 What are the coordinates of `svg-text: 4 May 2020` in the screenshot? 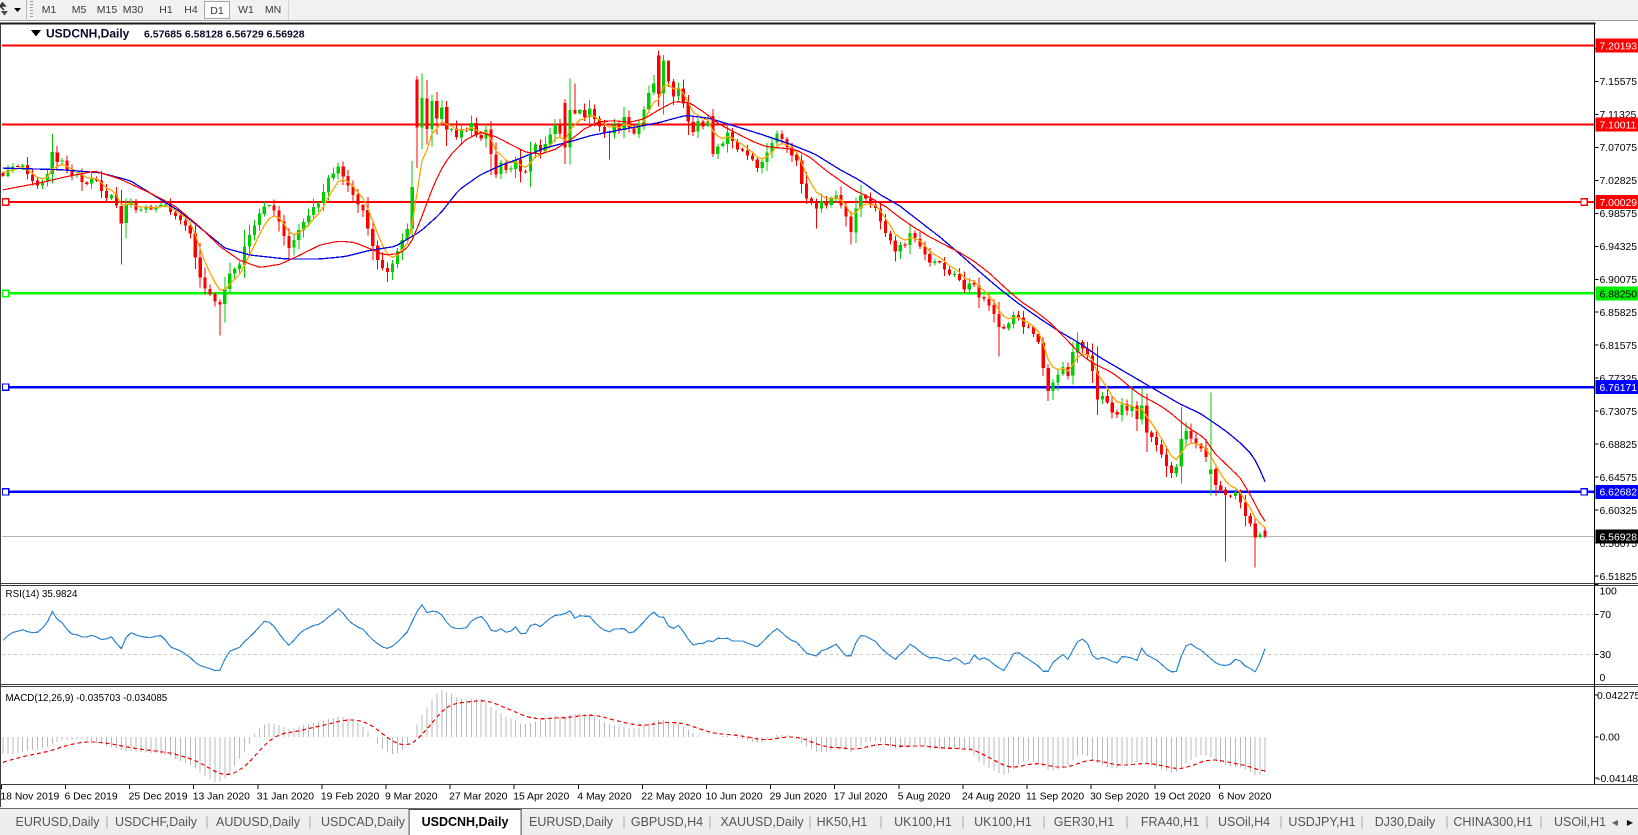 It's located at (604, 797).